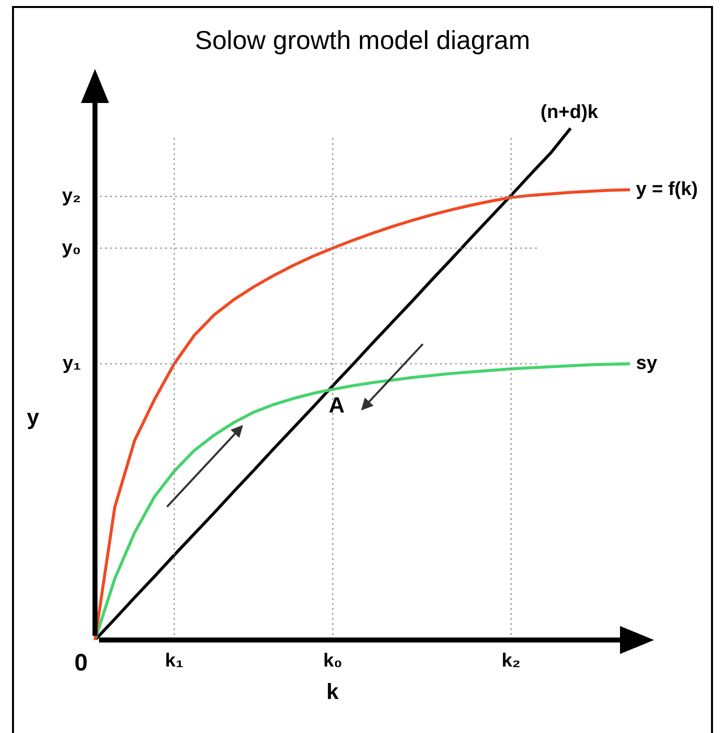  I want to click on ref-line-label: y₂, so click(71, 196).